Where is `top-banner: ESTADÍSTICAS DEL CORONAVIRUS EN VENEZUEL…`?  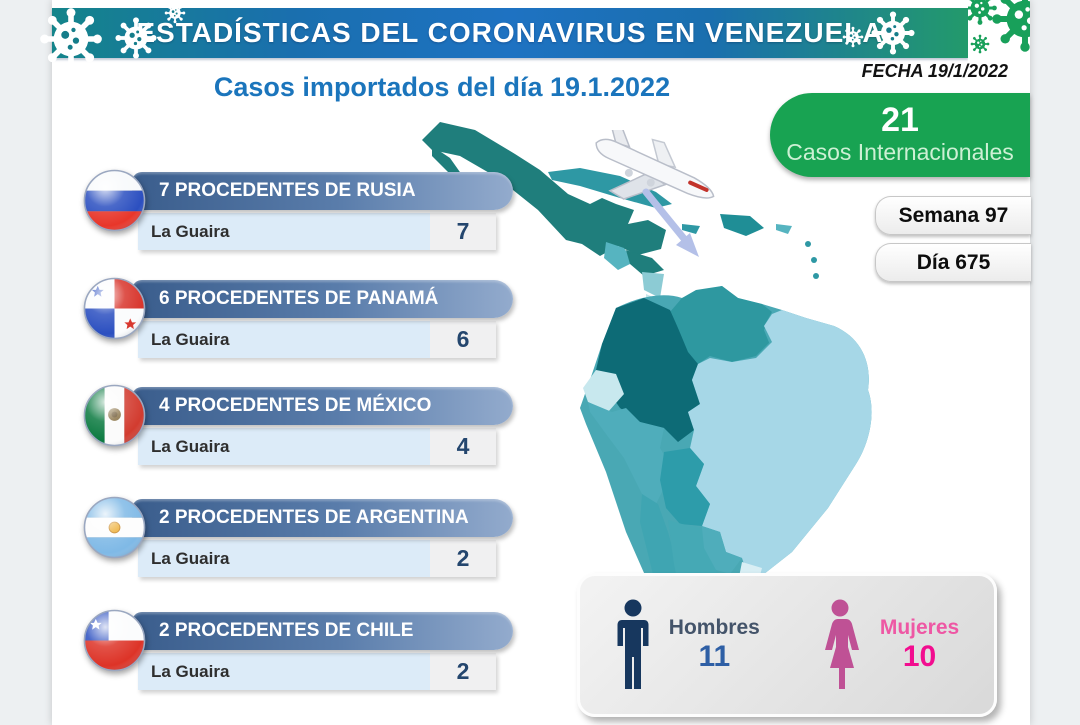 top-banner: ESTADÍSTICAS DEL CORONAVIRUS EN VENEZUEL… is located at coordinates (510, 33).